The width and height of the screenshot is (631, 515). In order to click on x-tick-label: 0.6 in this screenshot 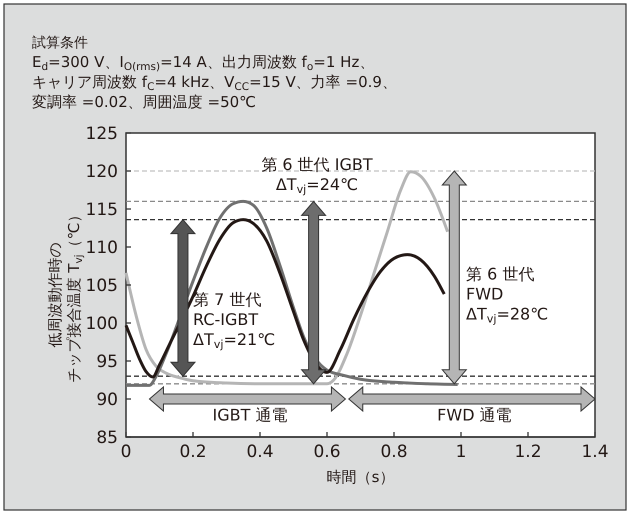, I will do `click(327, 452)`.